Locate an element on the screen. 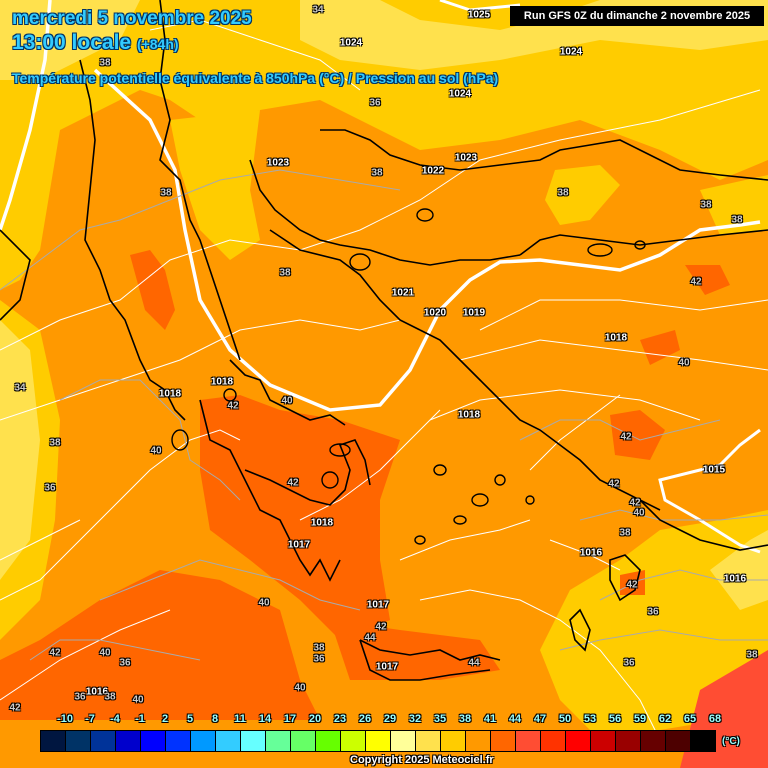 Image resolution: width=768 pixels, height=768 pixels. forecast-time: 13:00 locale (+84h) is located at coordinates (95, 43).